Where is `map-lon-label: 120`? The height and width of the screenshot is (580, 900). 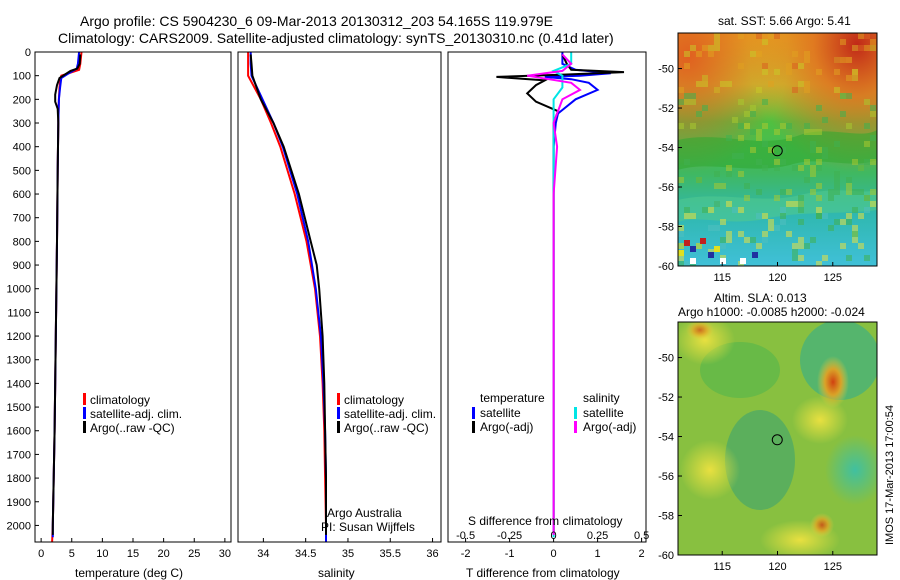
map-lon-label: 120 is located at coordinates (777, 278).